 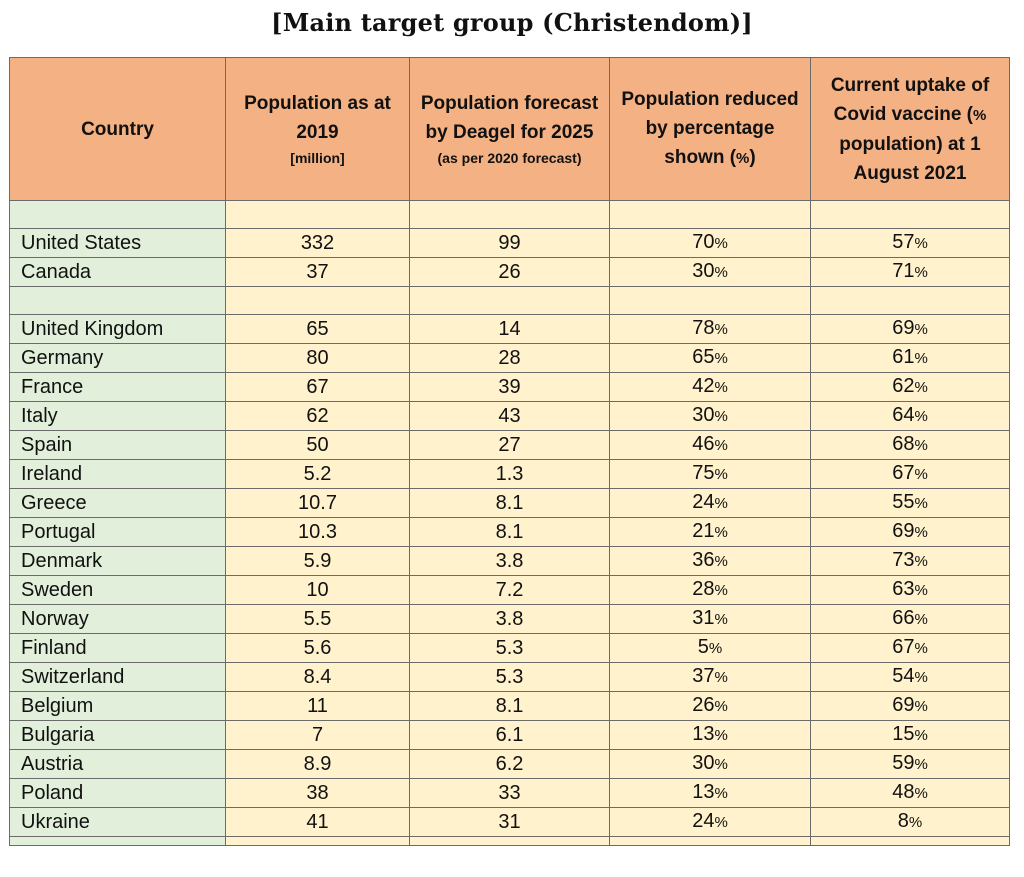 I want to click on reduced-percent-cell: 28%, so click(x=710, y=590).